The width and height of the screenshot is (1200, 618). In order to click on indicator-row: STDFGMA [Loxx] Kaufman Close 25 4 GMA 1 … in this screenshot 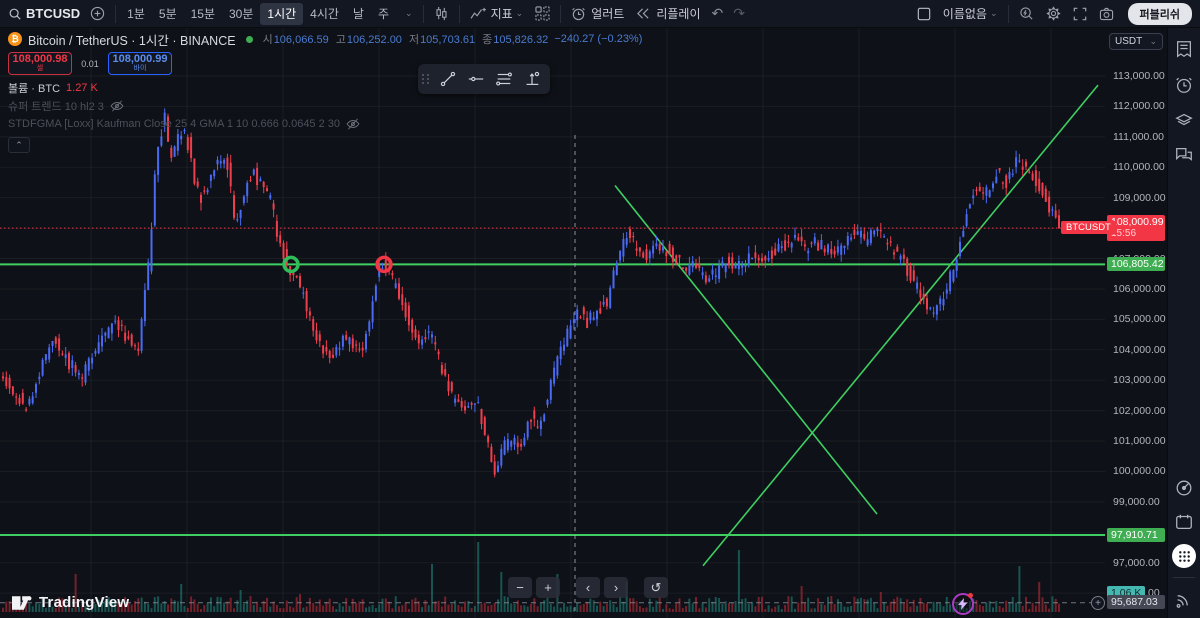, I will do `click(325, 124)`.